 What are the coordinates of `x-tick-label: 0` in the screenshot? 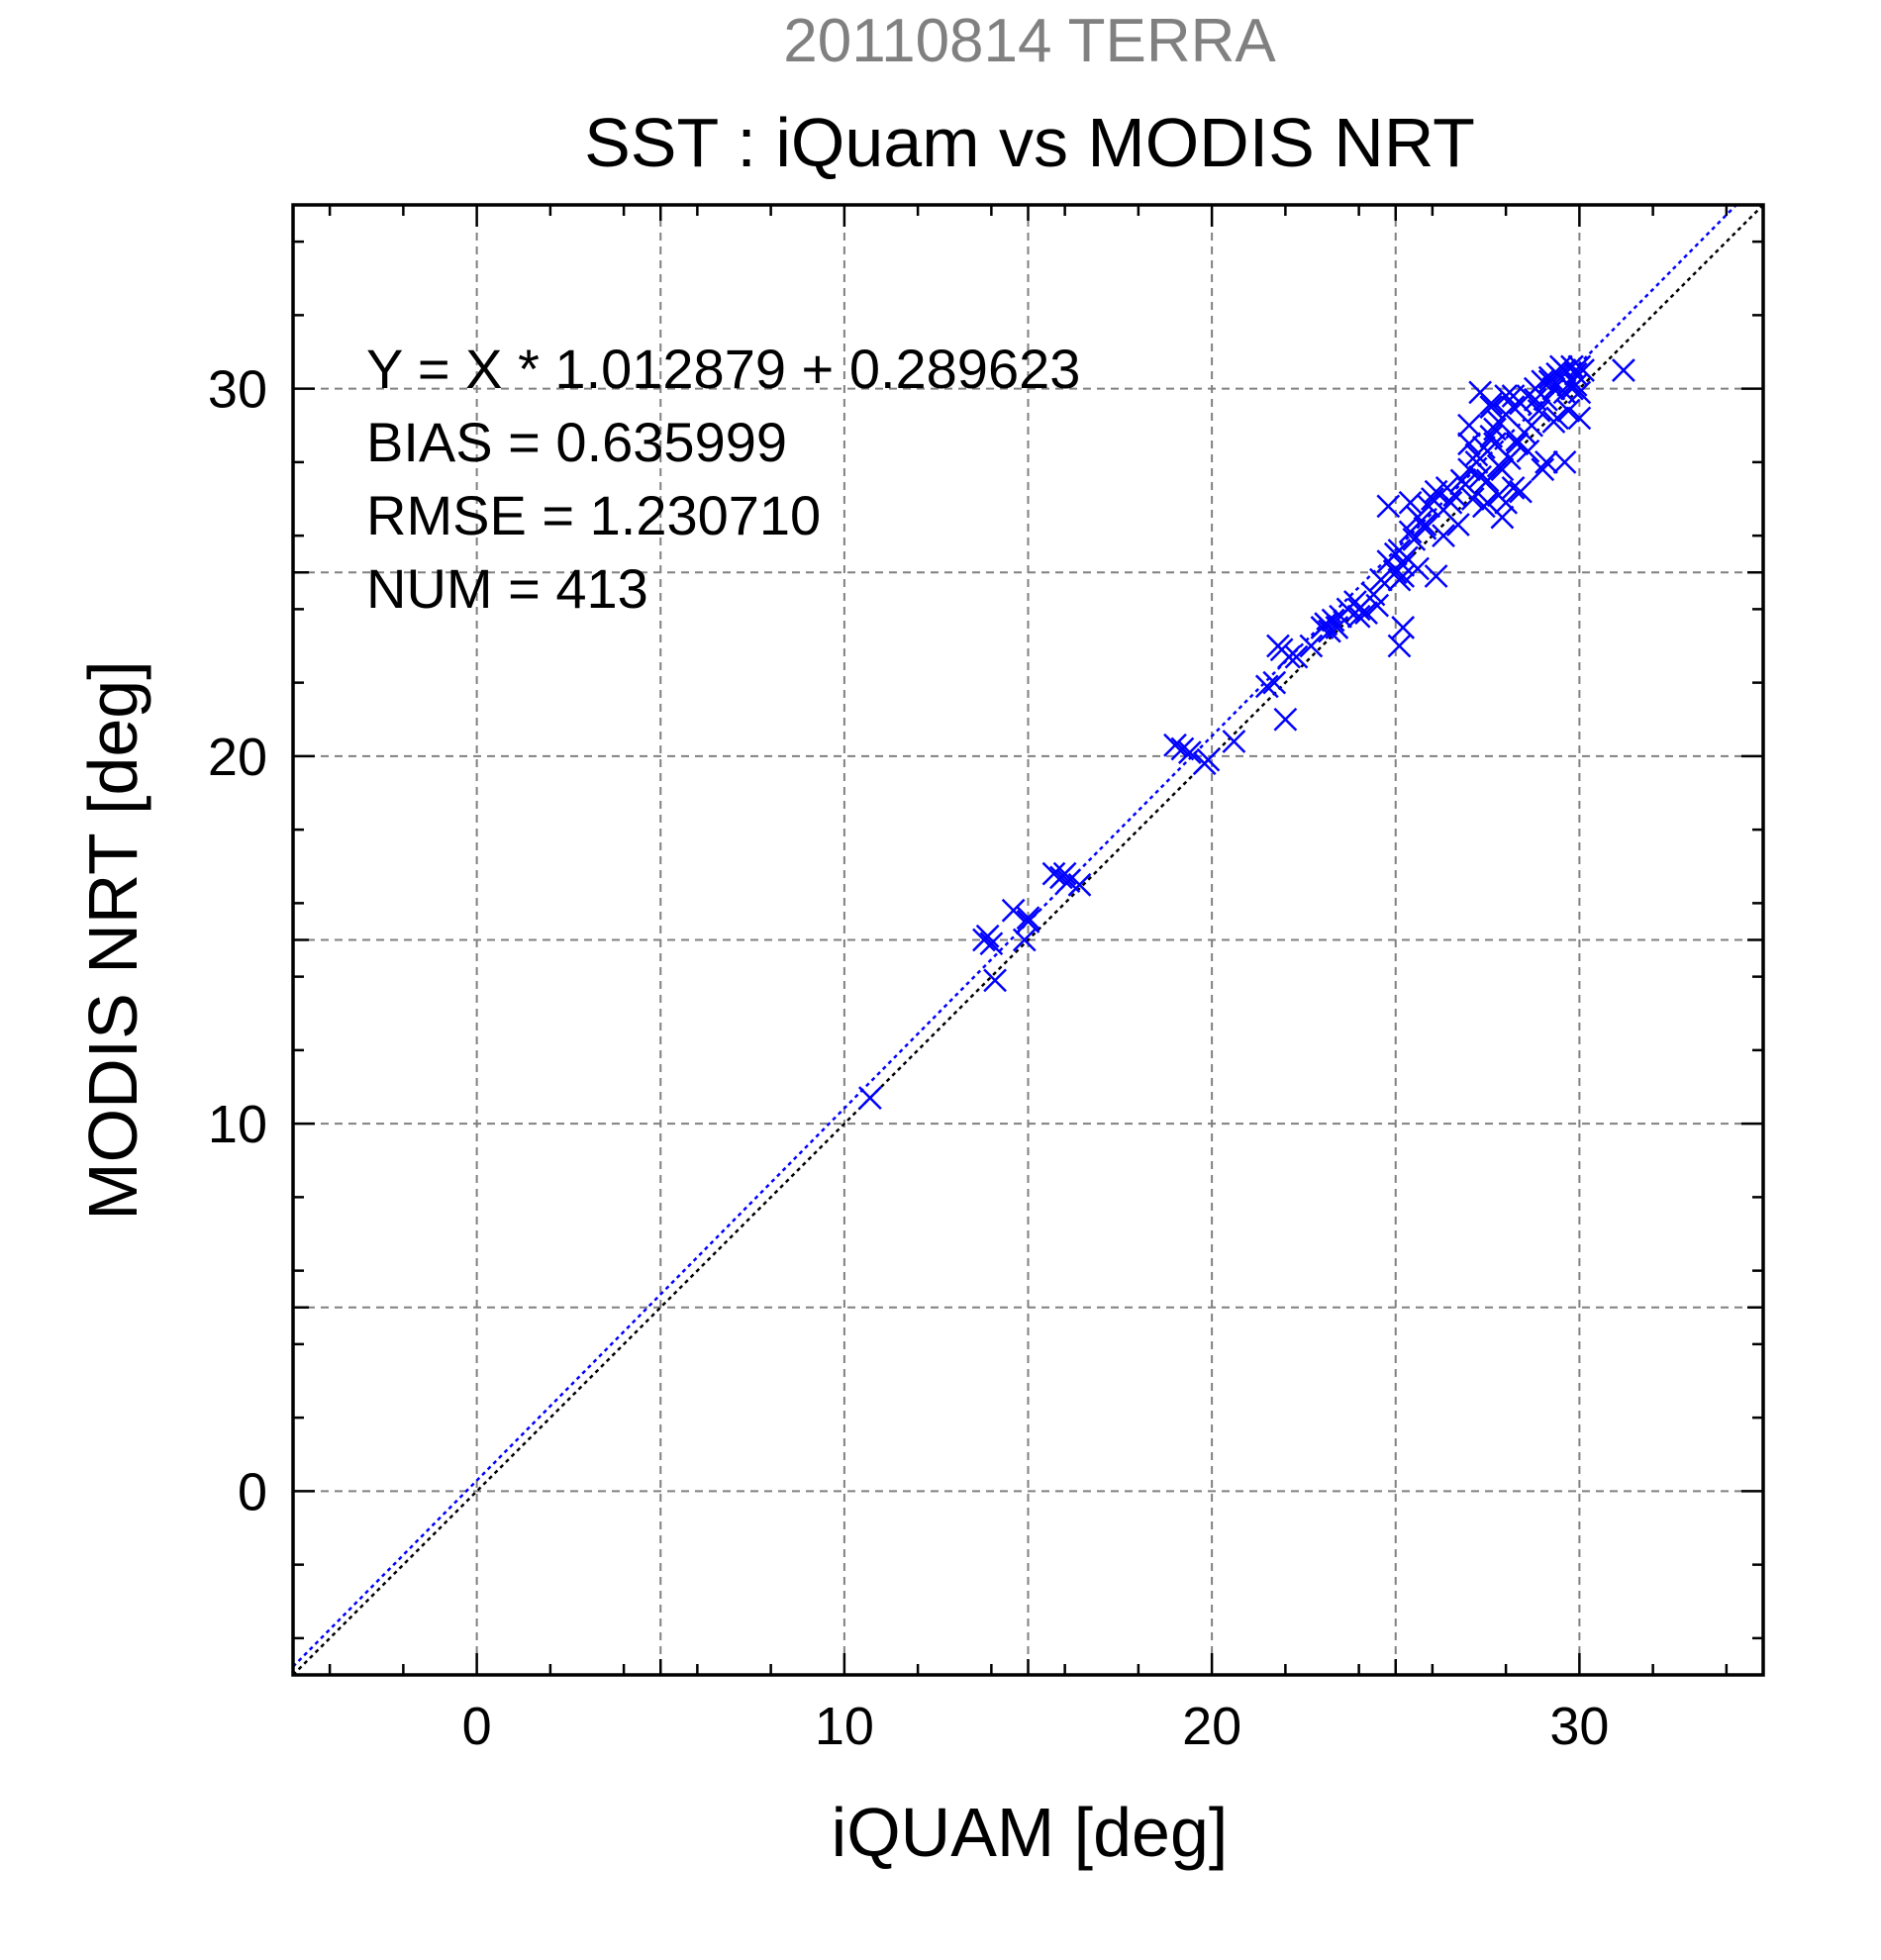 It's located at (477, 1726).